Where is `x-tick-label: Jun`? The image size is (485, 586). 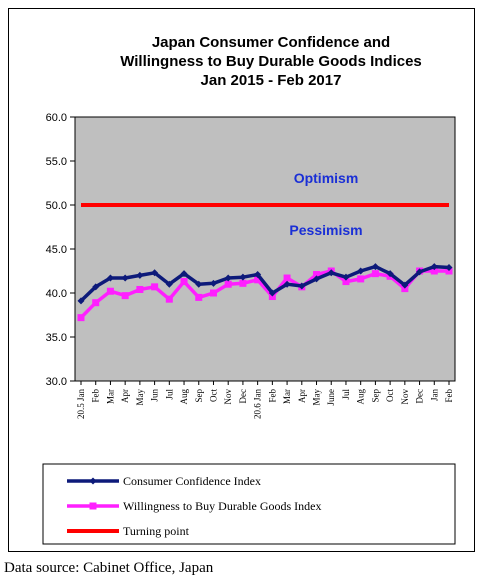
x-tick-label: Jun is located at coordinates (155, 395).